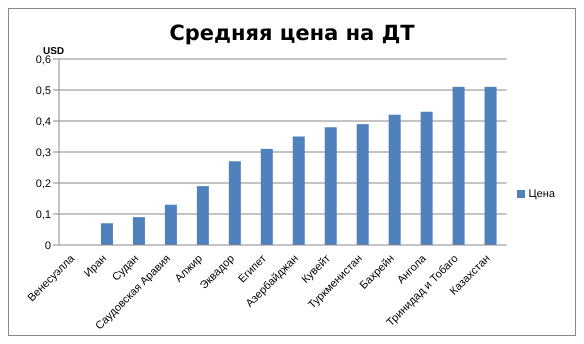  Describe the element at coordinates (43, 122) in the screenshot. I see `y-tick-label: 0,4` at that location.